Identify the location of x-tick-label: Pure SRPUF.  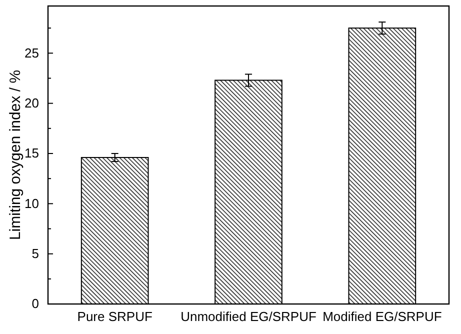
(114, 316).